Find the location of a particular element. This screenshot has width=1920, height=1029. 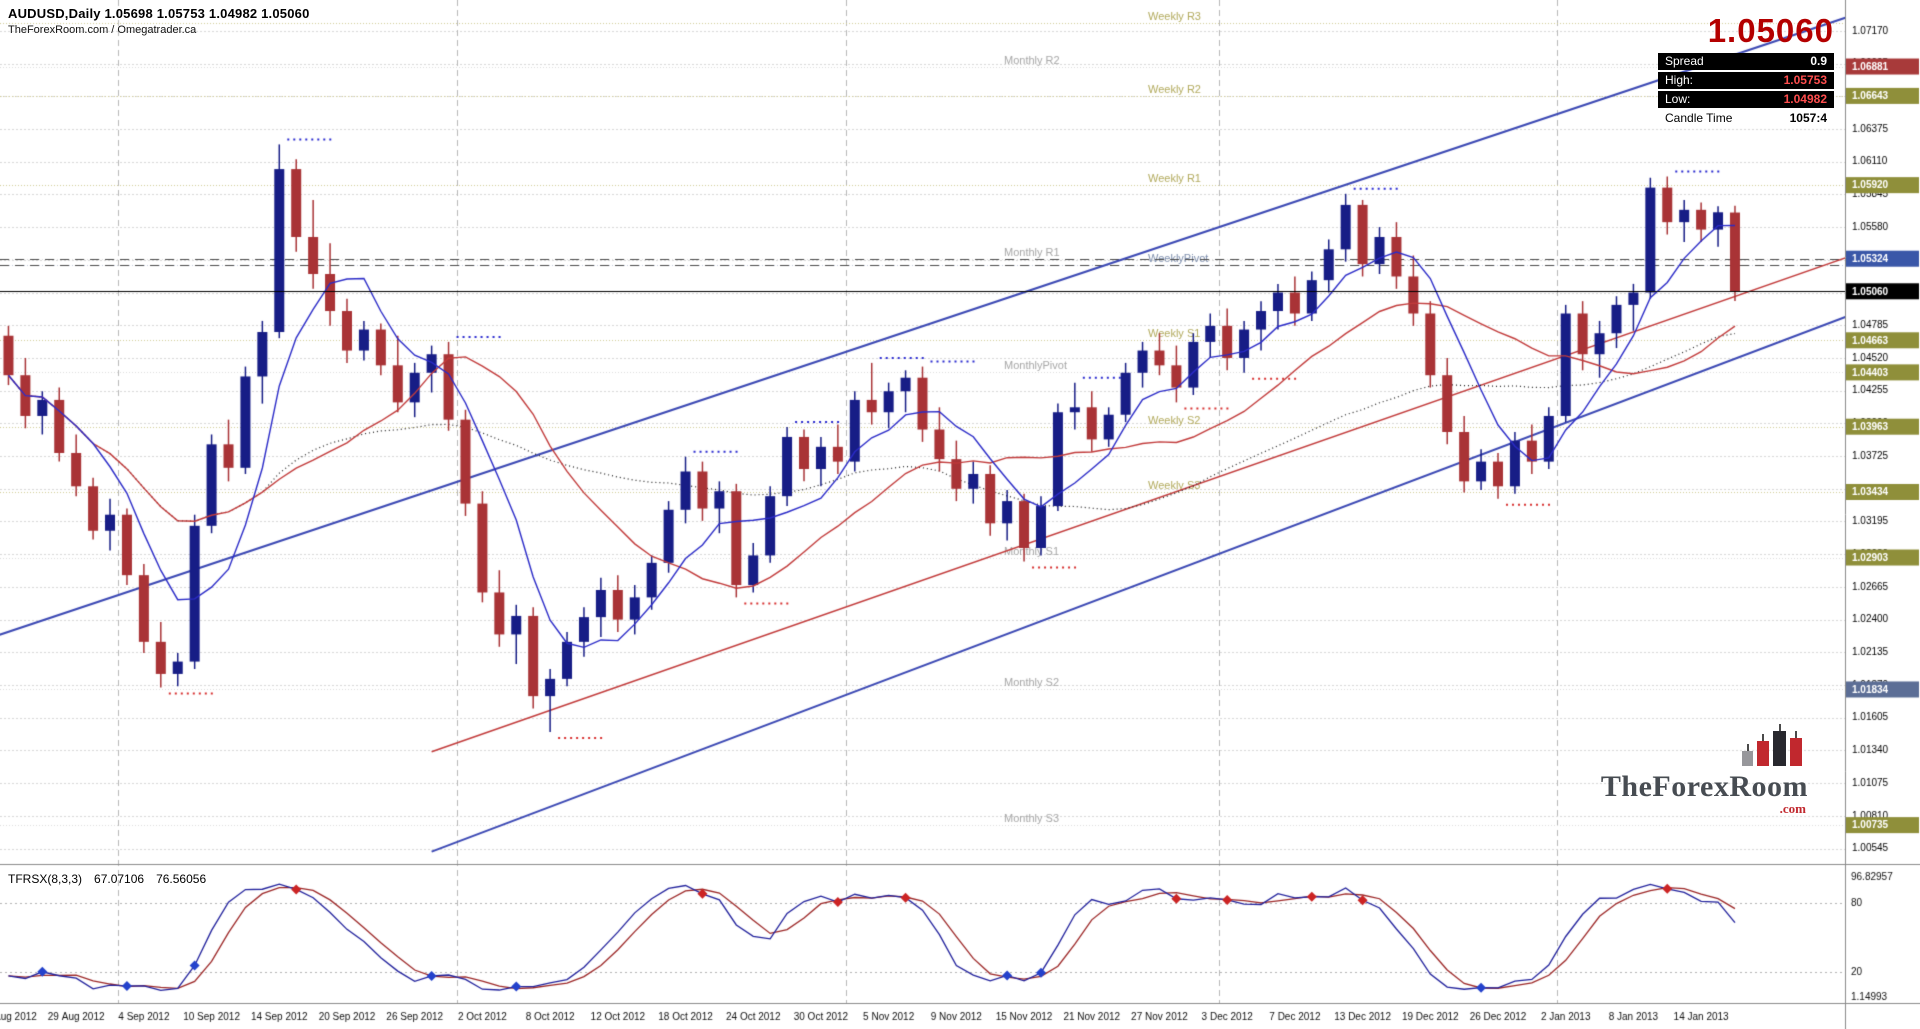

candle-time-label: Candle Time is located at coordinates (1699, 118).